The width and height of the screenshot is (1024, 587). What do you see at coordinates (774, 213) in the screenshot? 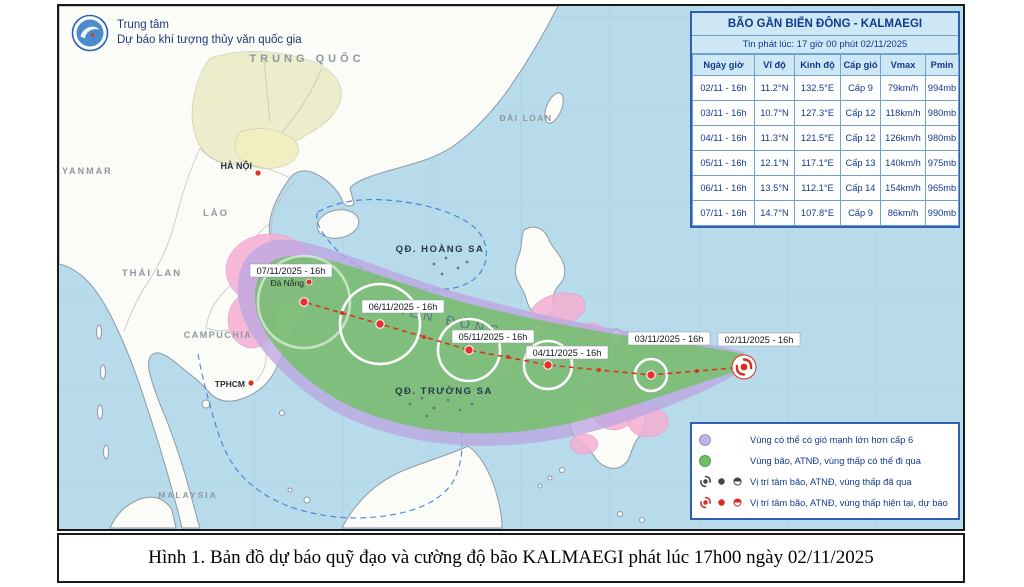
I see `cell: 14.7°N` at bounding box center [774, 213].